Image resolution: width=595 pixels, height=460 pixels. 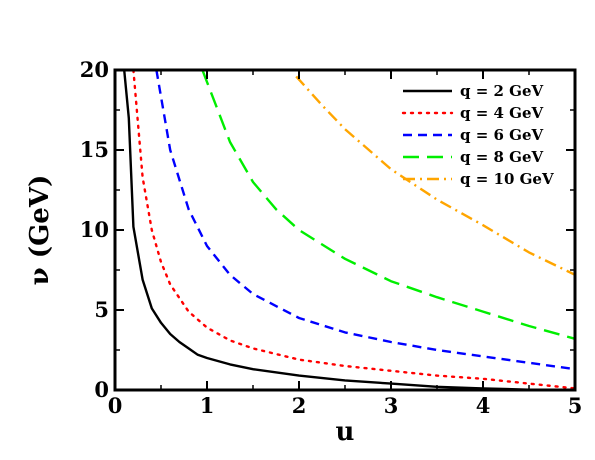 What do you see at coordinates (207, 405) in the screenshot?
I see `x-tick-label: 1` at bounding box center [207, 405].